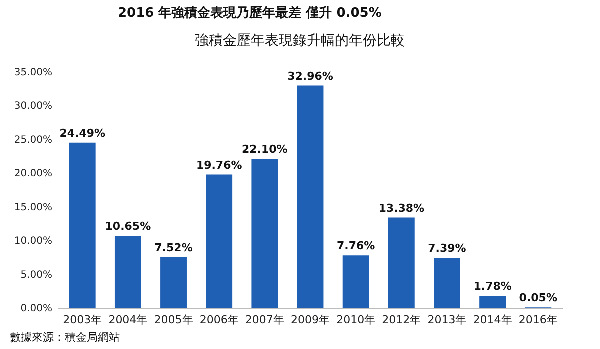 Image resolution: width=600 pixels, height=349 pixels. Describe the element at coordinates (33, 208) in the screenshot. I see `y-tick-label: 15.00%` at that location.